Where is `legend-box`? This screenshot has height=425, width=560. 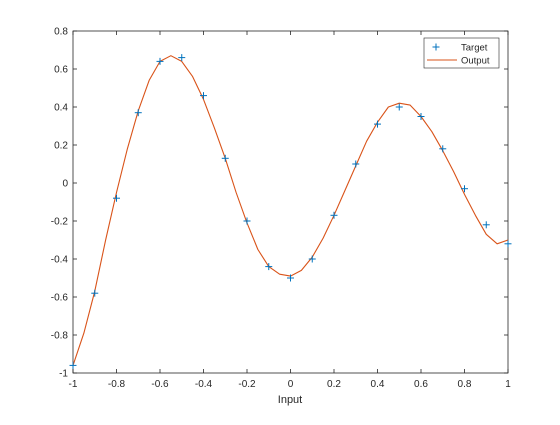 legend-box is located at coordinates (461, 53).